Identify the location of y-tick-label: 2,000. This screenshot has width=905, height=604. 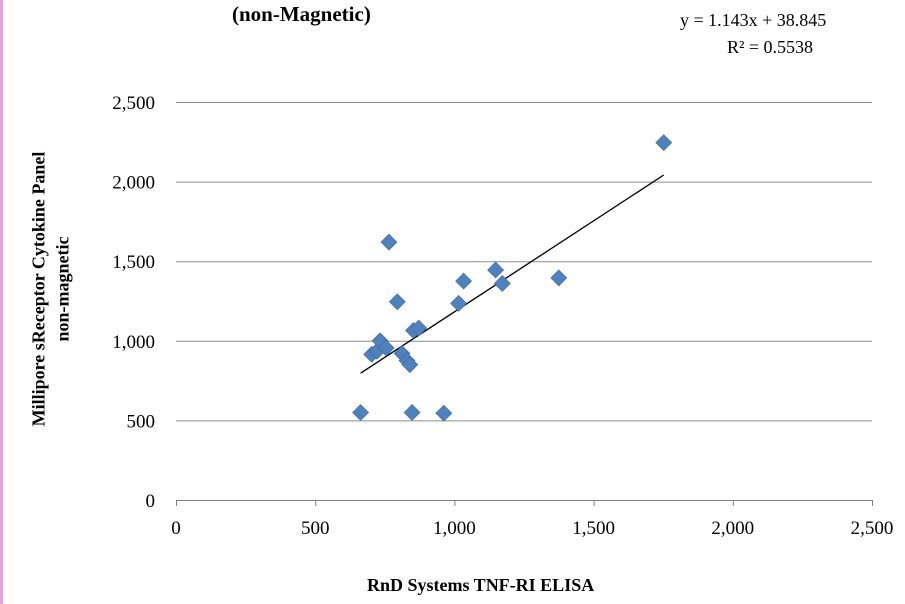
(133, 183).